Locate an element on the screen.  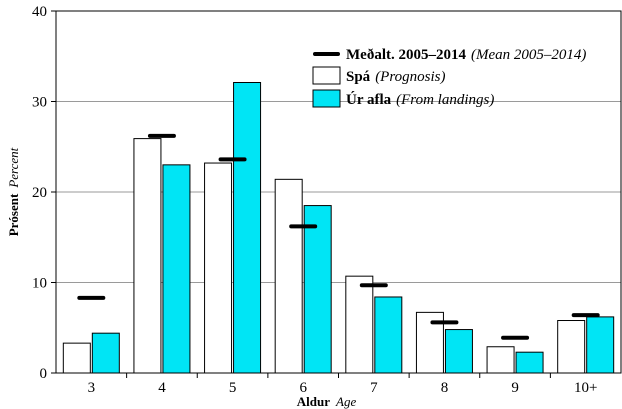
x-tick-label: 8 is located at coordinates (445, 388).